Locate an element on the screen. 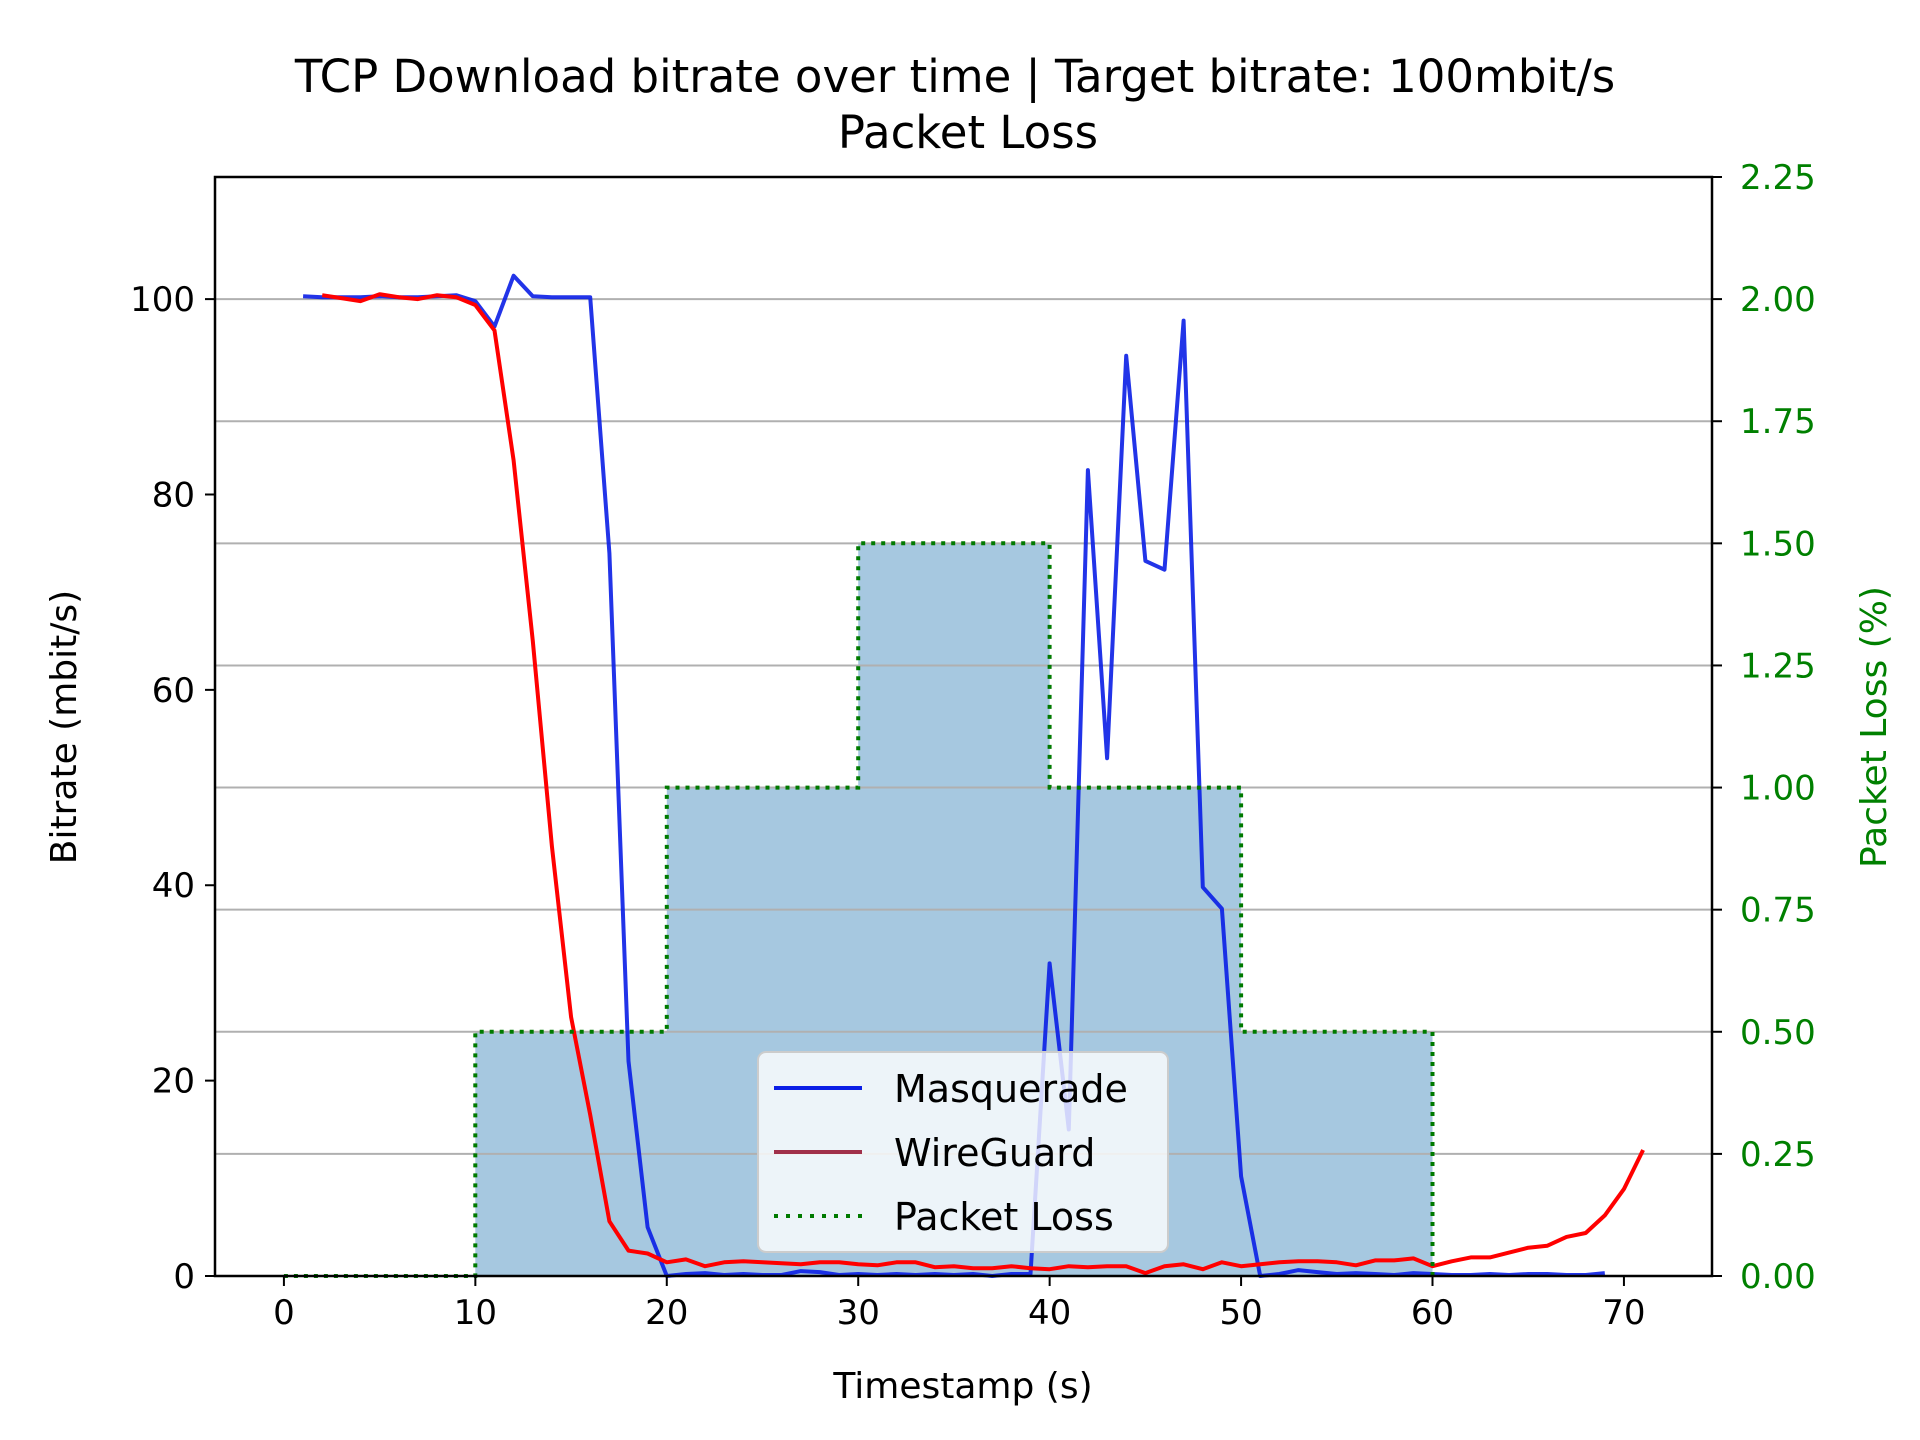 This screenshot has height=1440, width=1920. y2-tick-label-2: 0.50 is located at coordinates (1778, 1033).